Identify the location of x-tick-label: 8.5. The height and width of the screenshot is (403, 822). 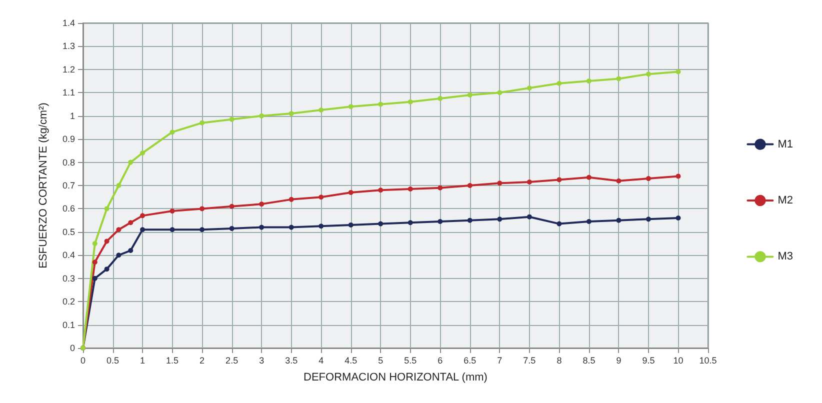
(589, 361).